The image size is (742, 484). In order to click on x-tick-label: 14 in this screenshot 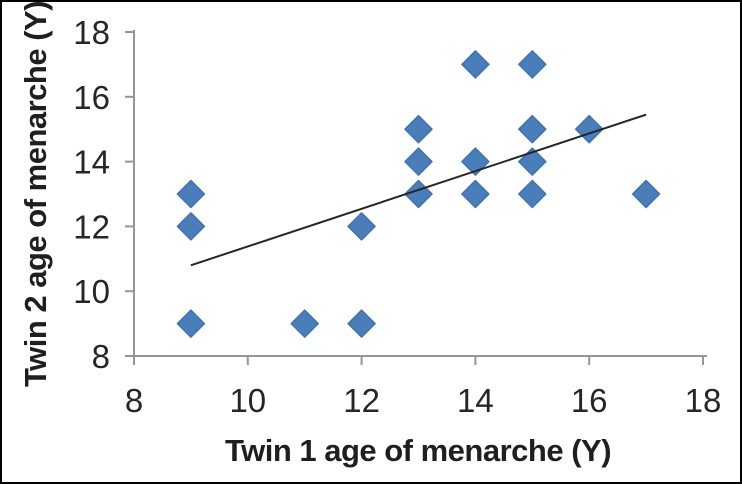, I will do `click(475, 400)`.